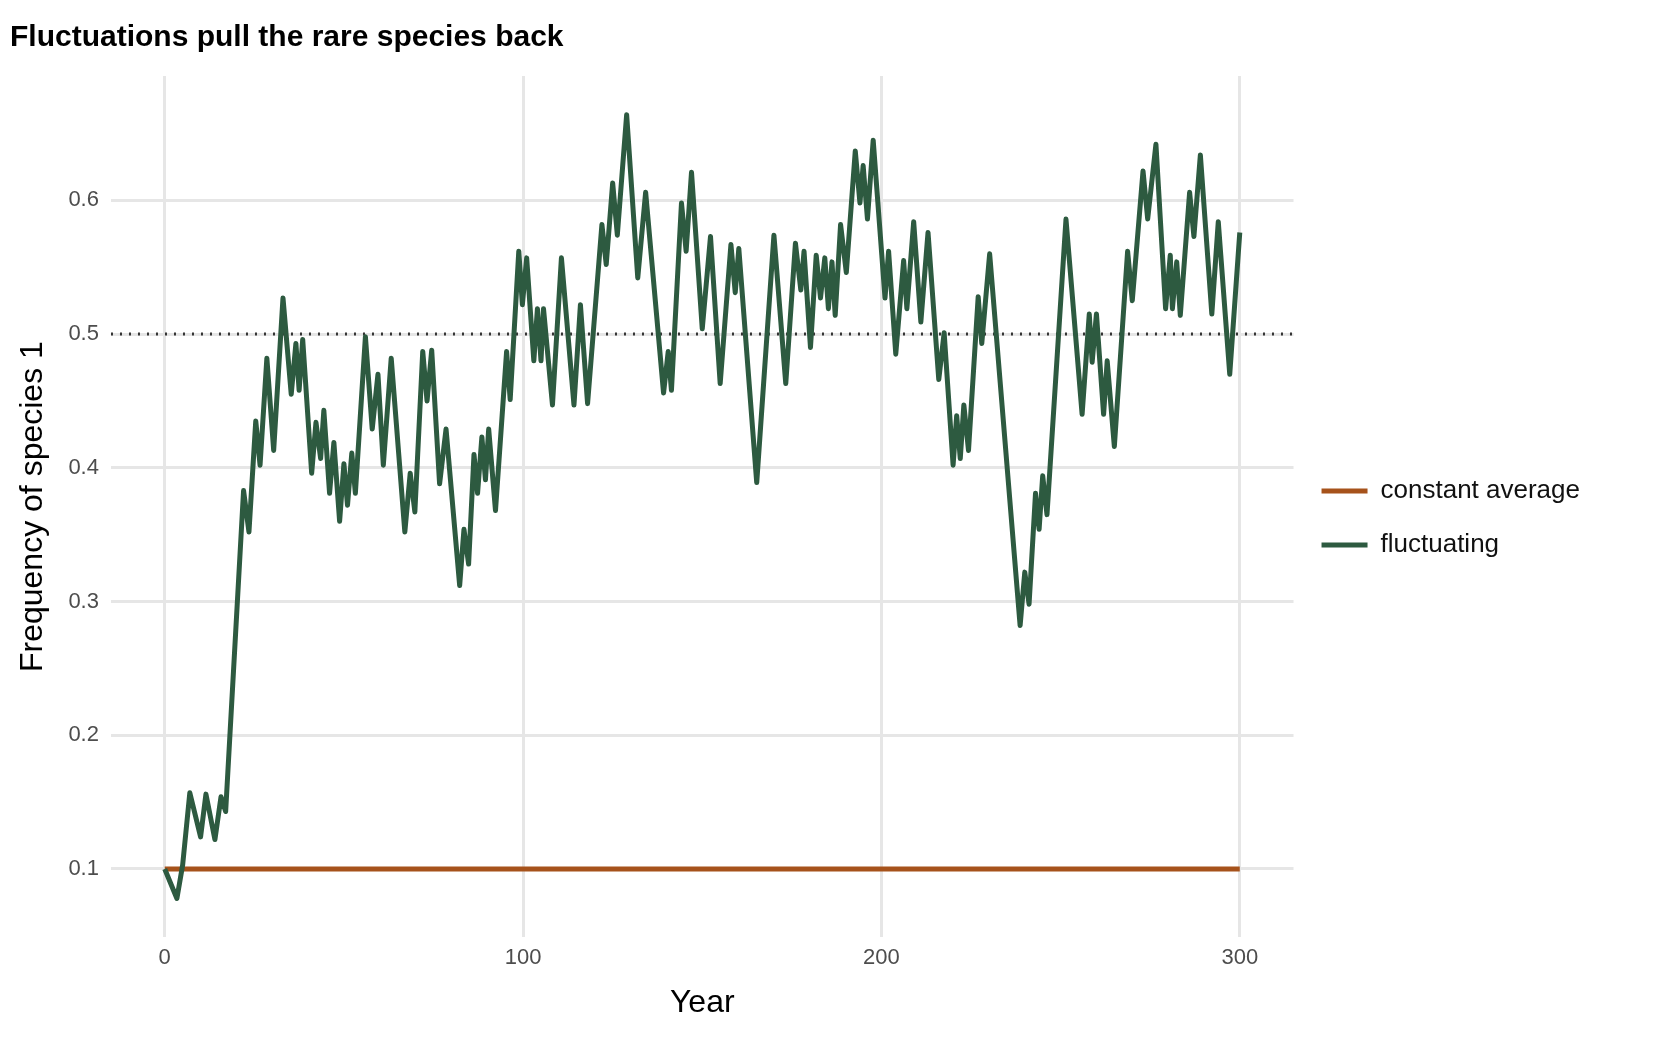 The width and height of the screenshot is (1680, 1056). Describe the element at coordinates (523, 957) in the screenshot. I see `x-tick-label: 100` at that location.